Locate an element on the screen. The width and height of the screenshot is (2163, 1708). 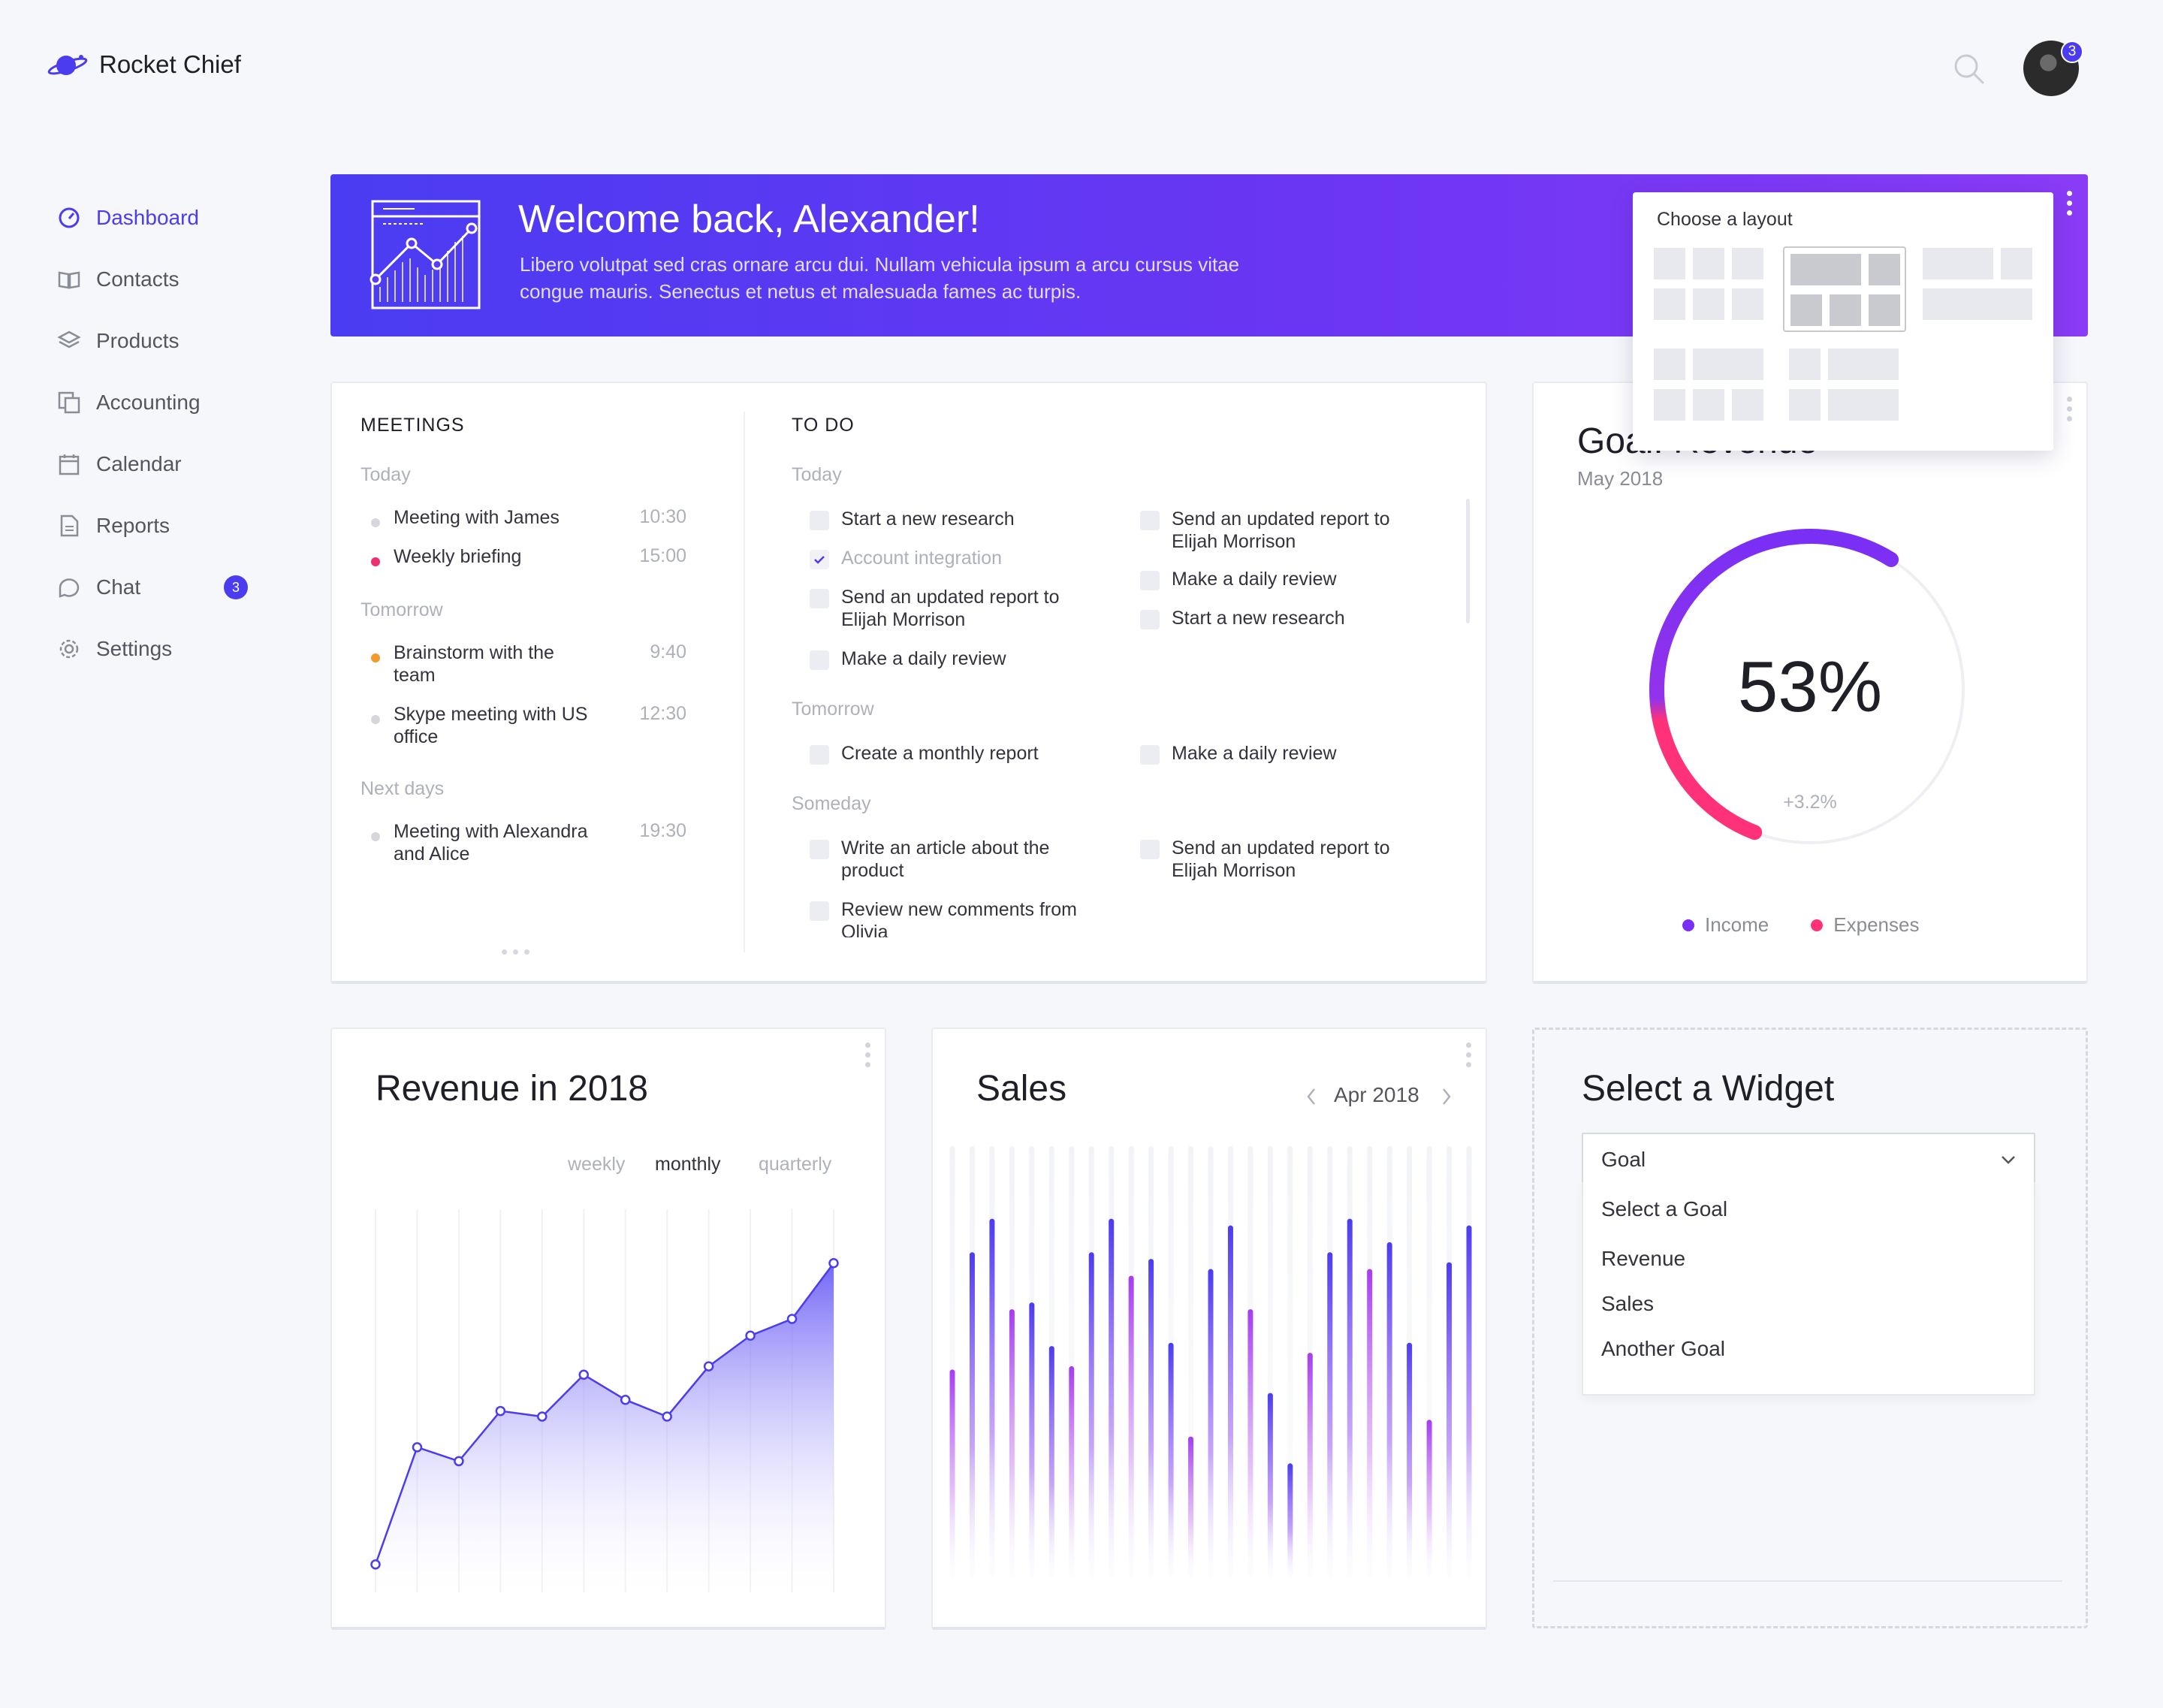
tab-monthly: monthly is located at coordinates (688, 1164).